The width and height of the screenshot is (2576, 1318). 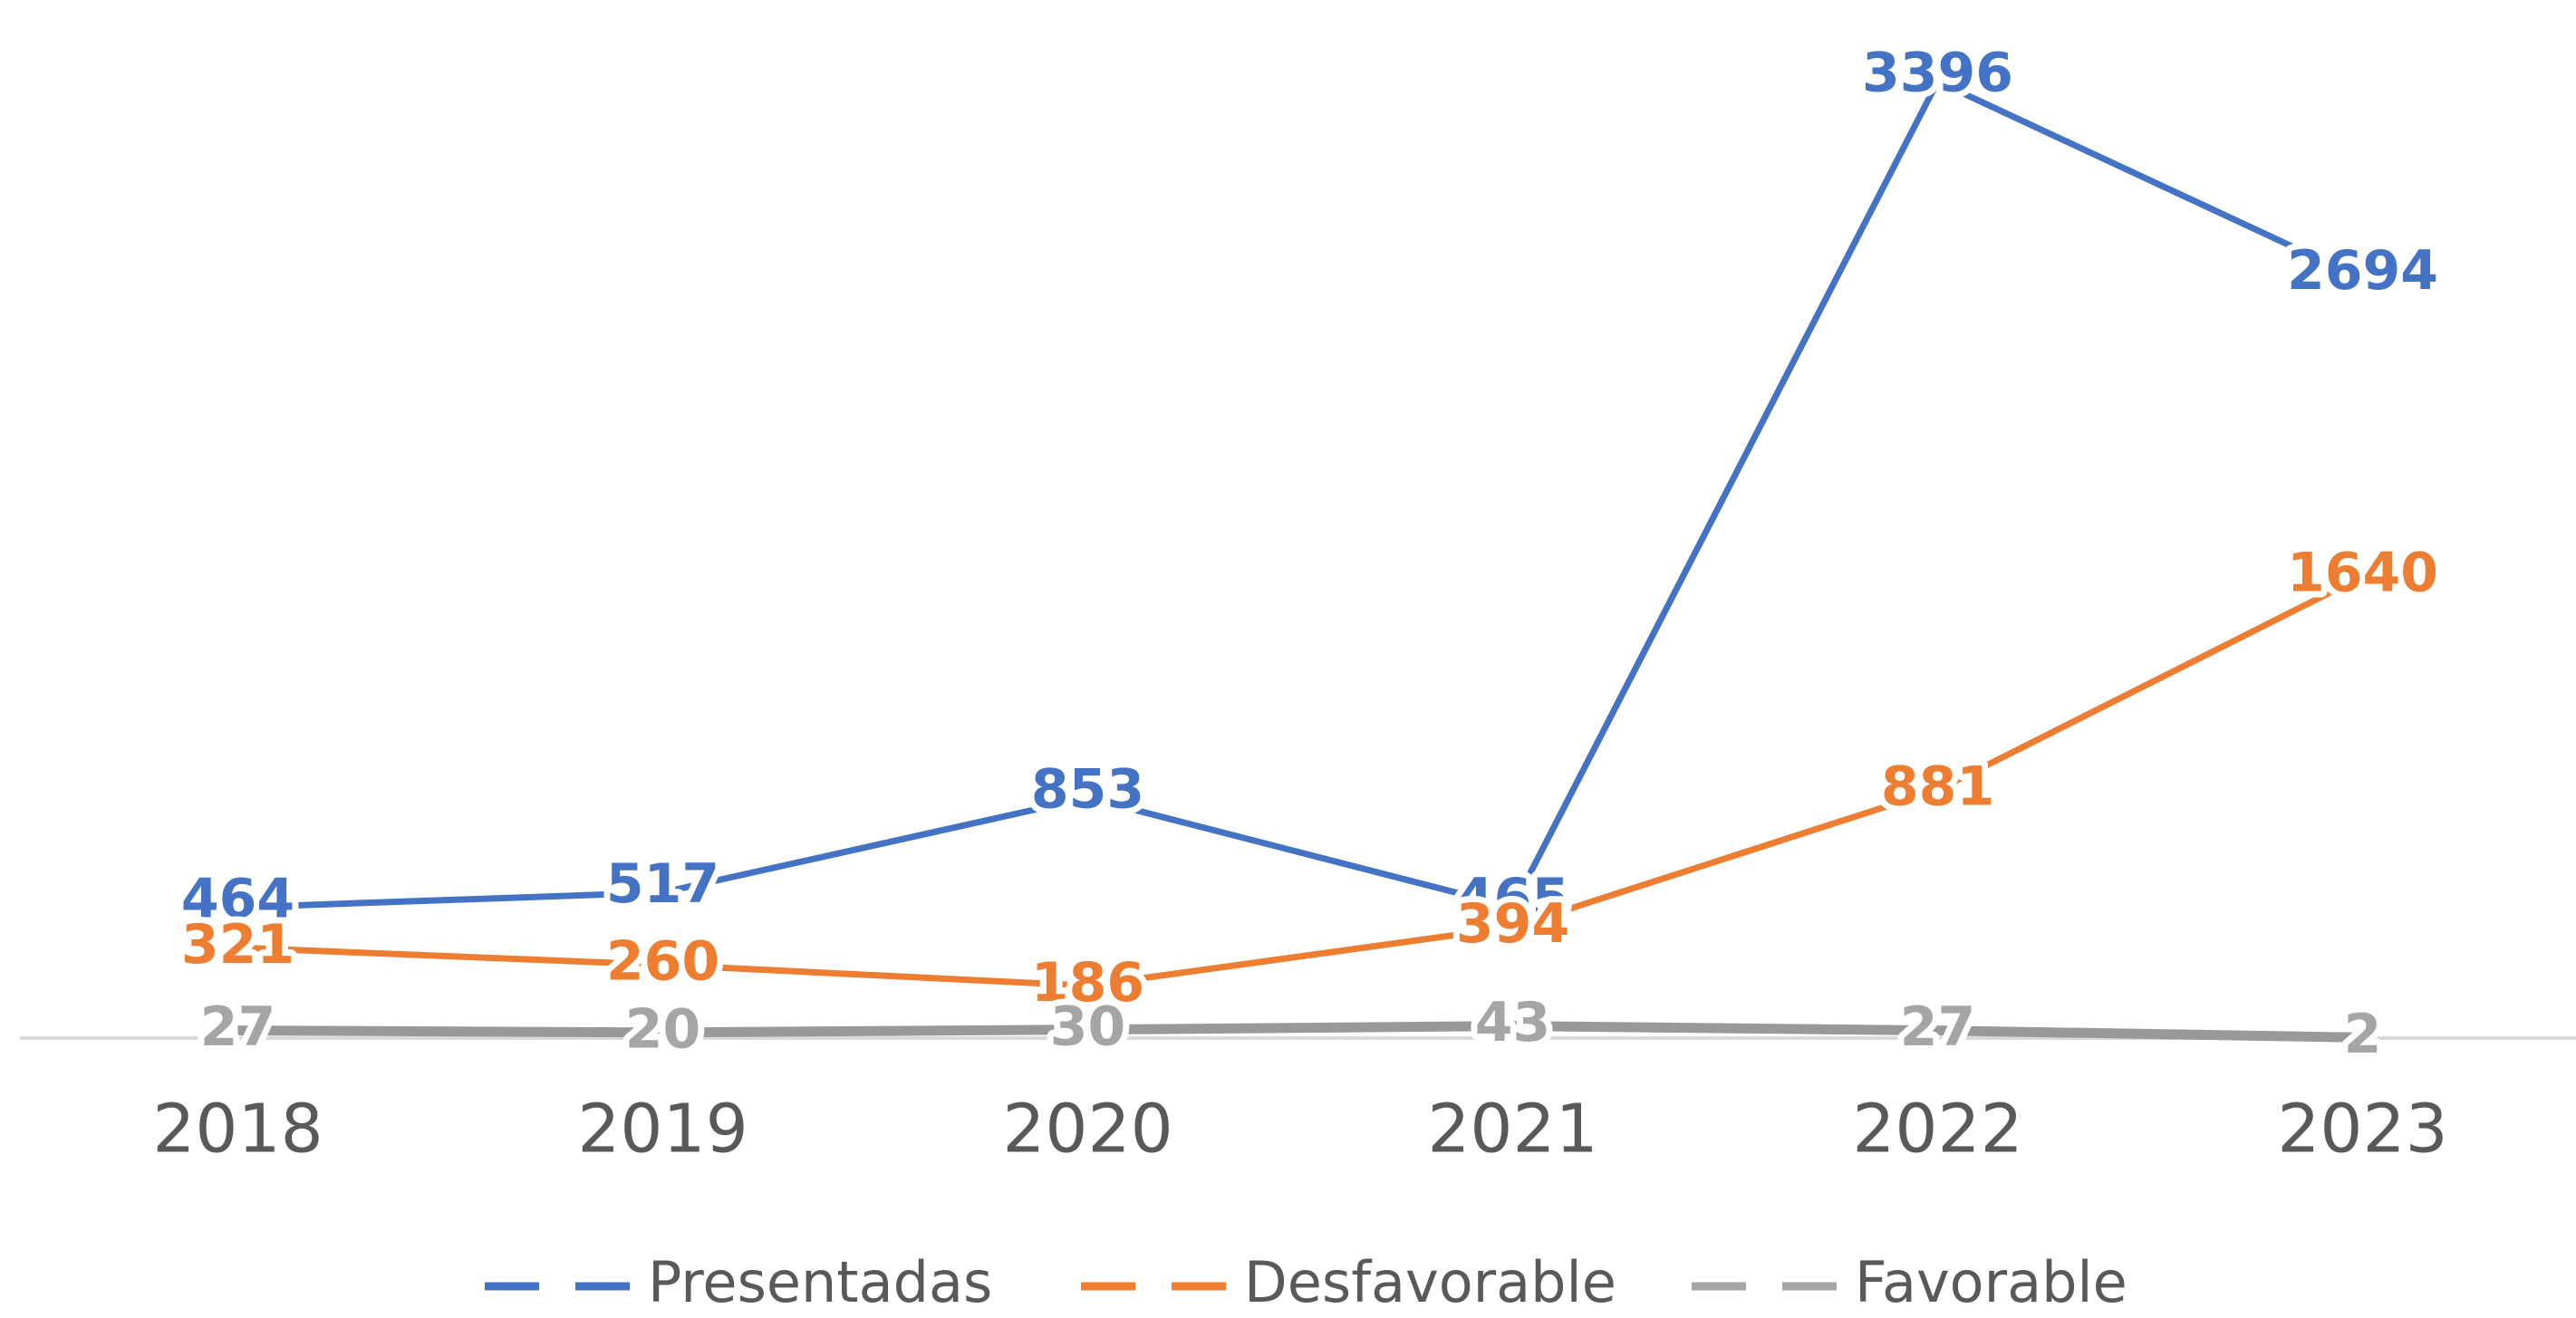 I want to click on data-label: 853, so click(x=1087, y=789).